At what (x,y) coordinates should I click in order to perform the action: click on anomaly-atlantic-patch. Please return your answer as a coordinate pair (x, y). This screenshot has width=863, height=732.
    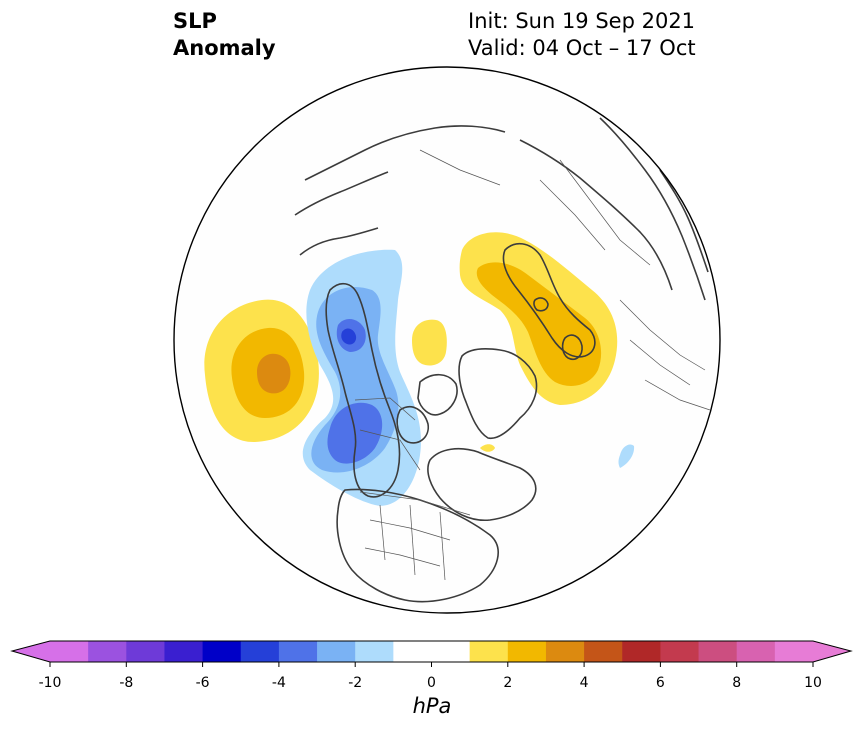
    Looking at the image, I should click on (626, 456).